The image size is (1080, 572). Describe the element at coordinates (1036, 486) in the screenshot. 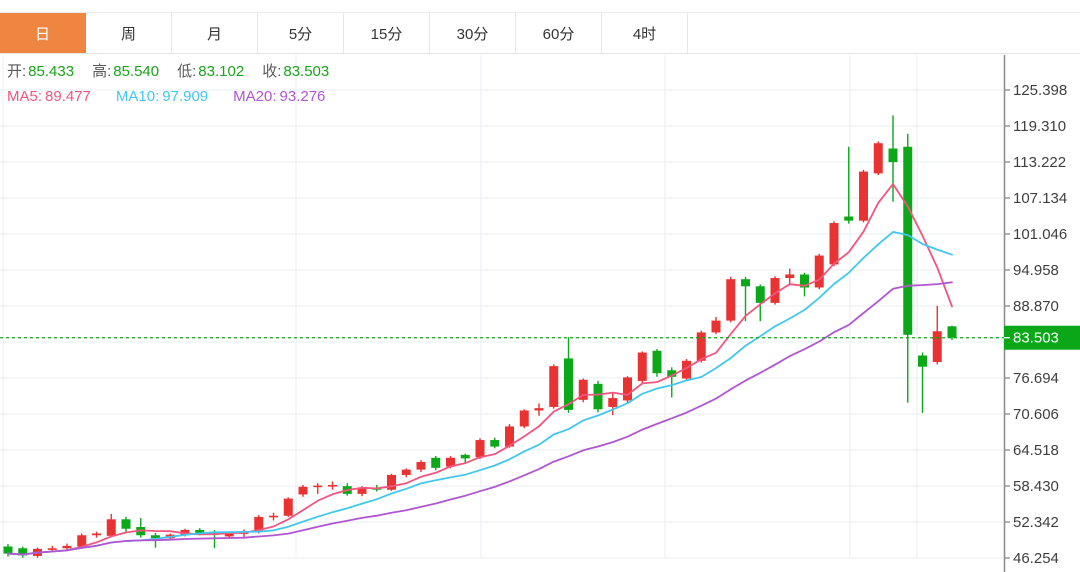

I see `y-axis-tick-label: 58.430` at that location.